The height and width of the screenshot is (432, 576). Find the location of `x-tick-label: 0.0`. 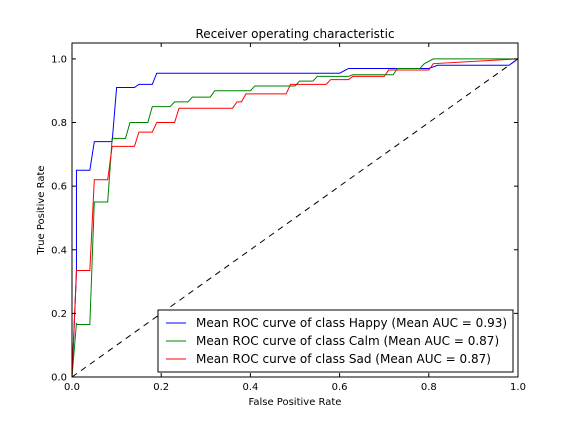

x-tick-label: 0.0 is located at coordinates (72, 387).